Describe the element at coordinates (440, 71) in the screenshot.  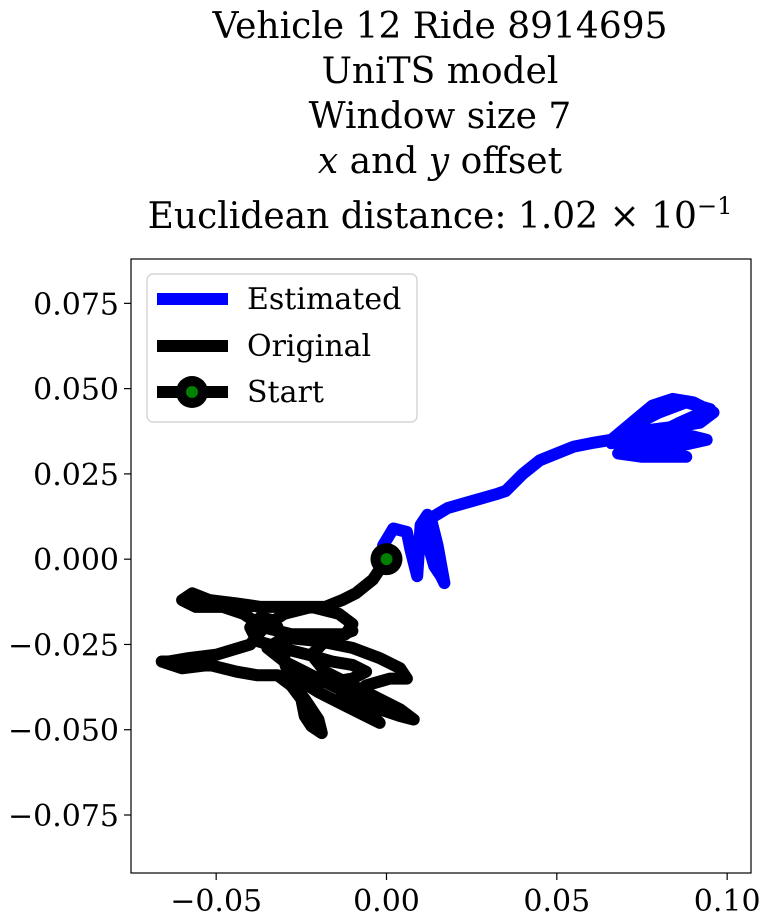
I see `title-line-2: UniTS model` at that location.